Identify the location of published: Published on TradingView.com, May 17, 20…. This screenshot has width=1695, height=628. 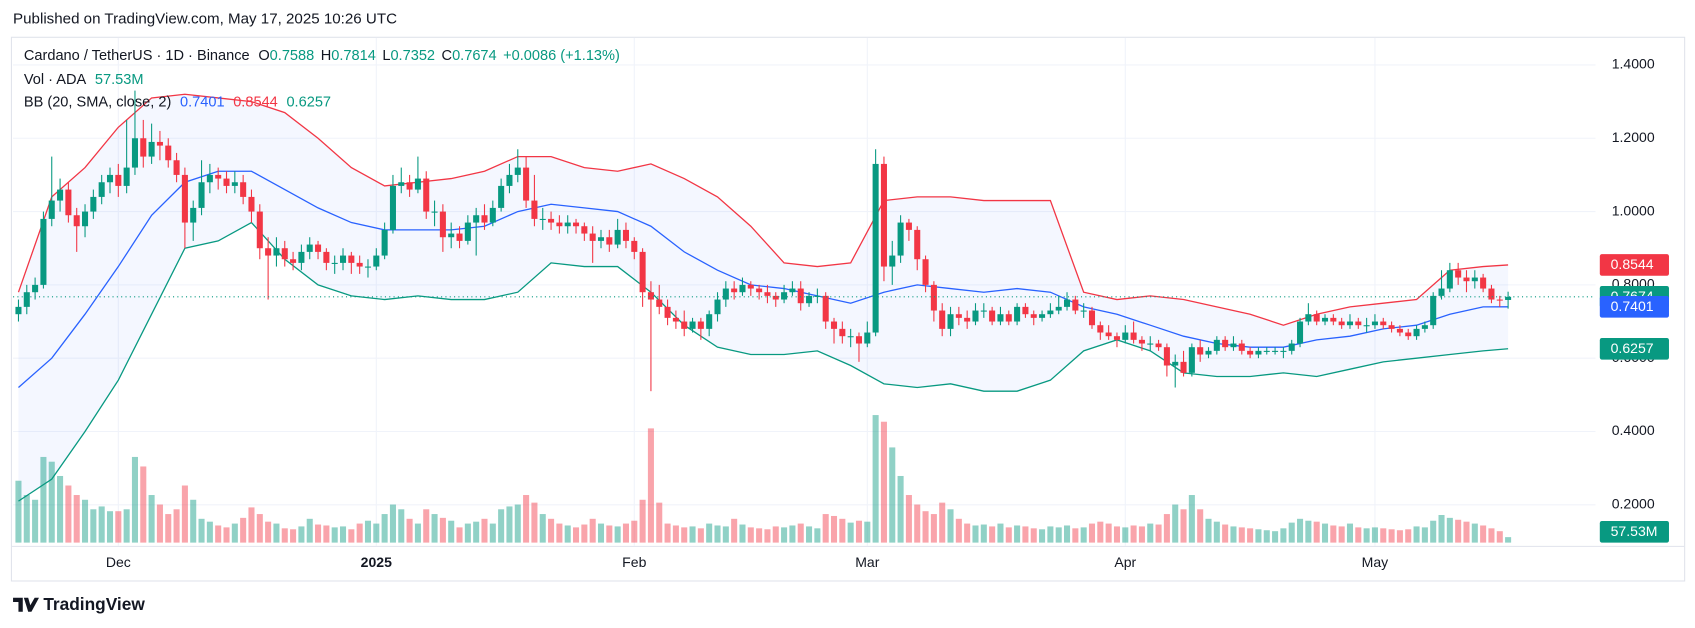
(205, 18).